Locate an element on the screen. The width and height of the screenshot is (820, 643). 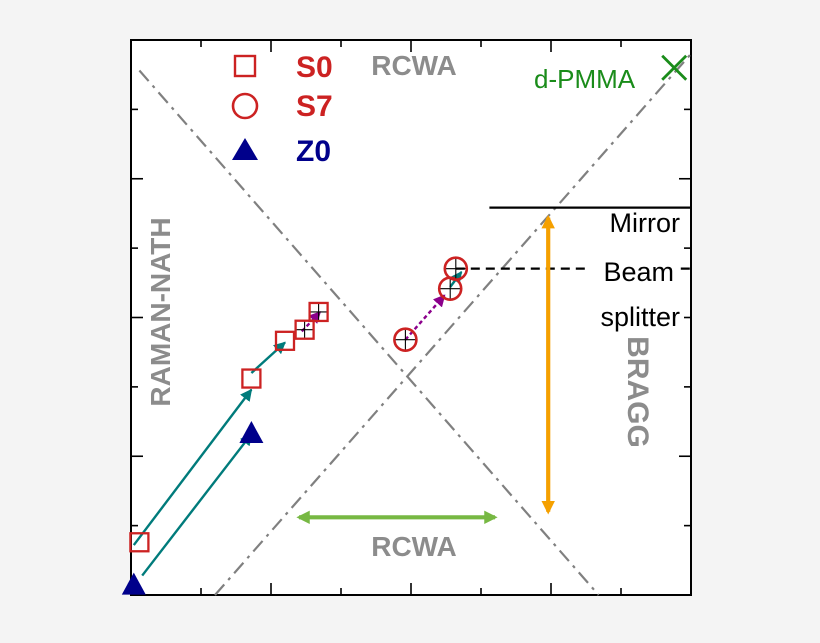
purple-arrow is located at coordinates (311, 322).